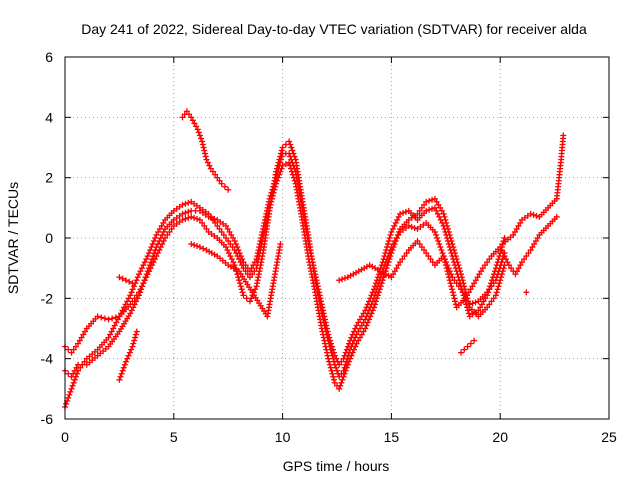 The height and width of the screenshot is (480, 640). I want to click on x-tick-label: 0, so click(65, 437).